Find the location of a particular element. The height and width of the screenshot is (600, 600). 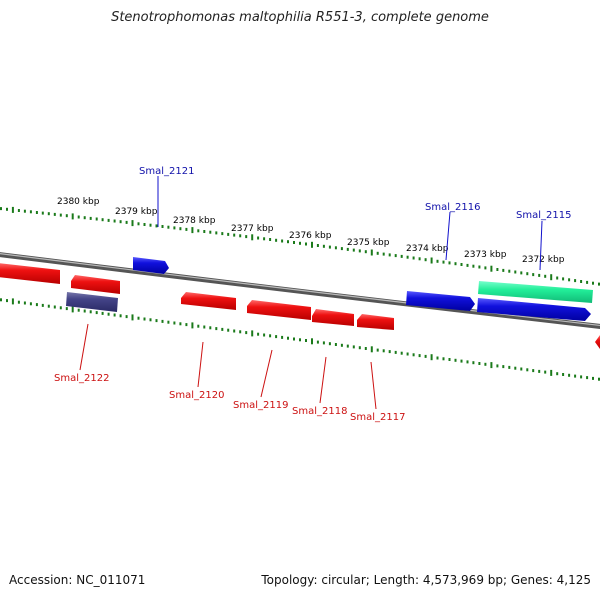

kbp-label: 2373 kbp is located at coordinates (485, 255).